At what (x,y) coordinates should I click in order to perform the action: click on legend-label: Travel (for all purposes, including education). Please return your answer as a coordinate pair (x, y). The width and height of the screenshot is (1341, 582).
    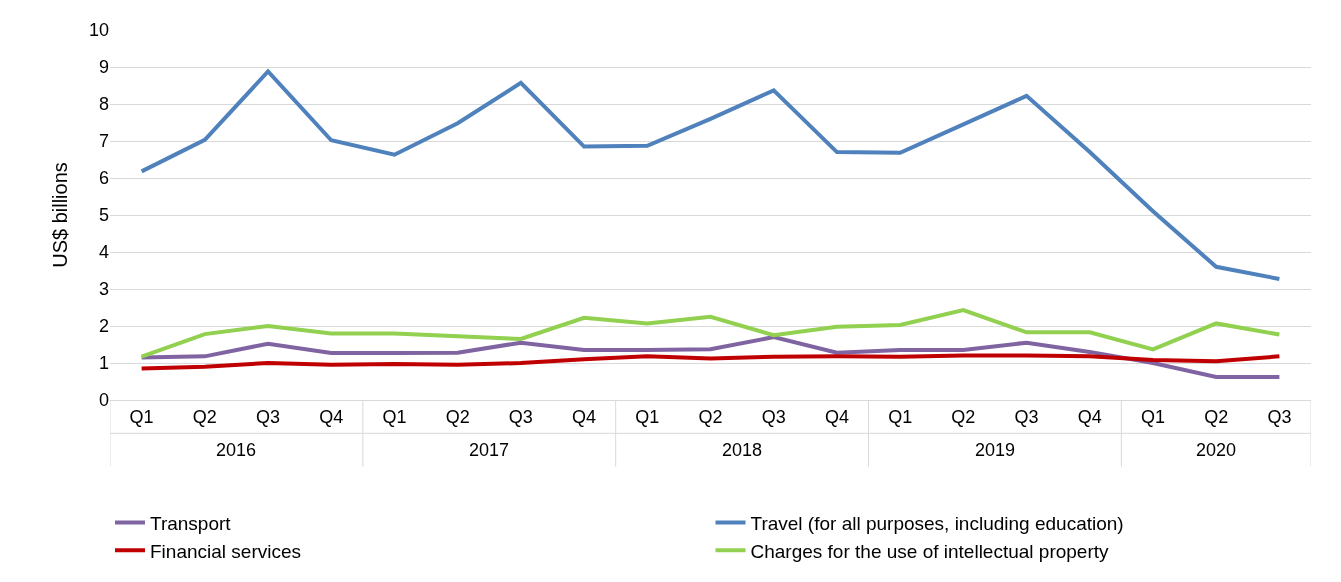
    Looking at the image, I should click on (937, 523).